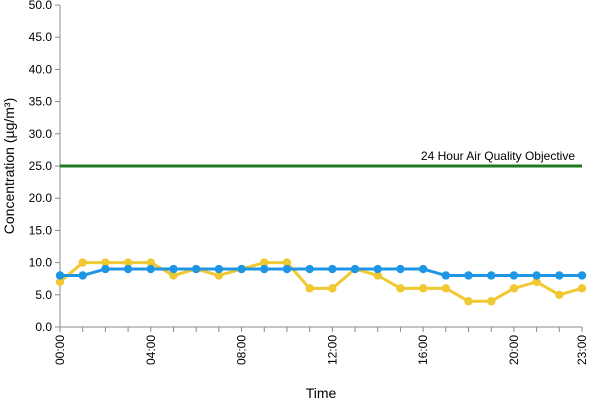  I want to click on x-tick-label: 04:00, so click(151, 350).